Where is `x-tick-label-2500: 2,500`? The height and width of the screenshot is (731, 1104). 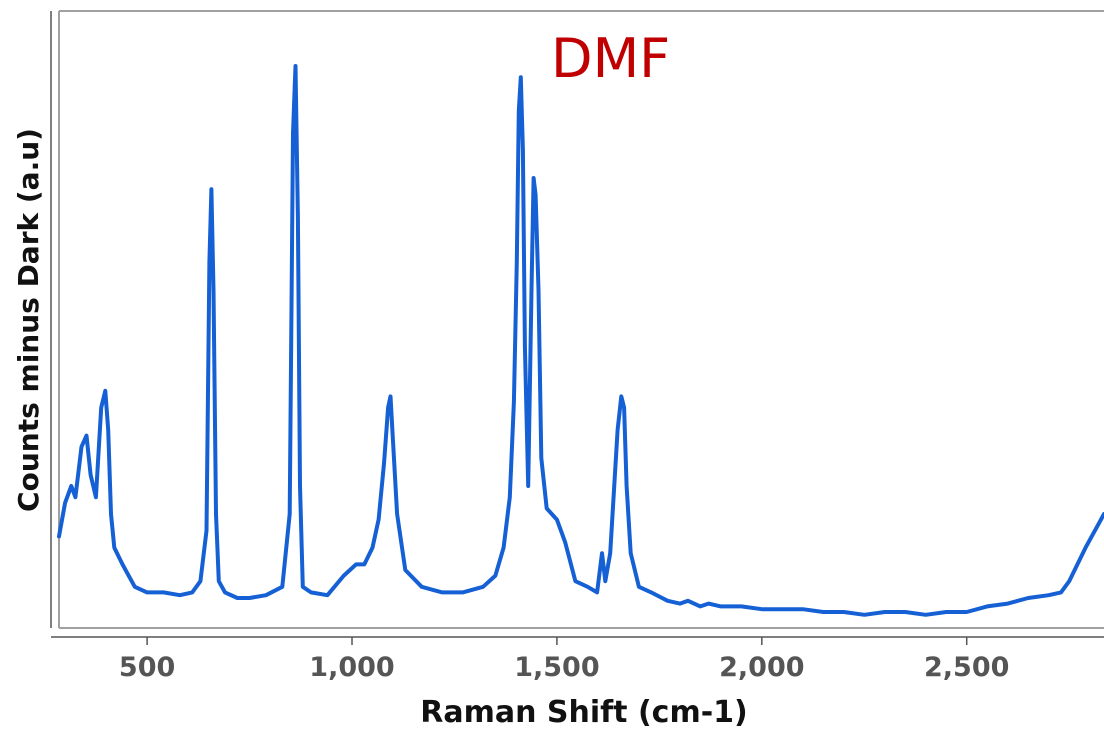
x-tick-label-2500: 2,500 is located at coordinates (966, 667).